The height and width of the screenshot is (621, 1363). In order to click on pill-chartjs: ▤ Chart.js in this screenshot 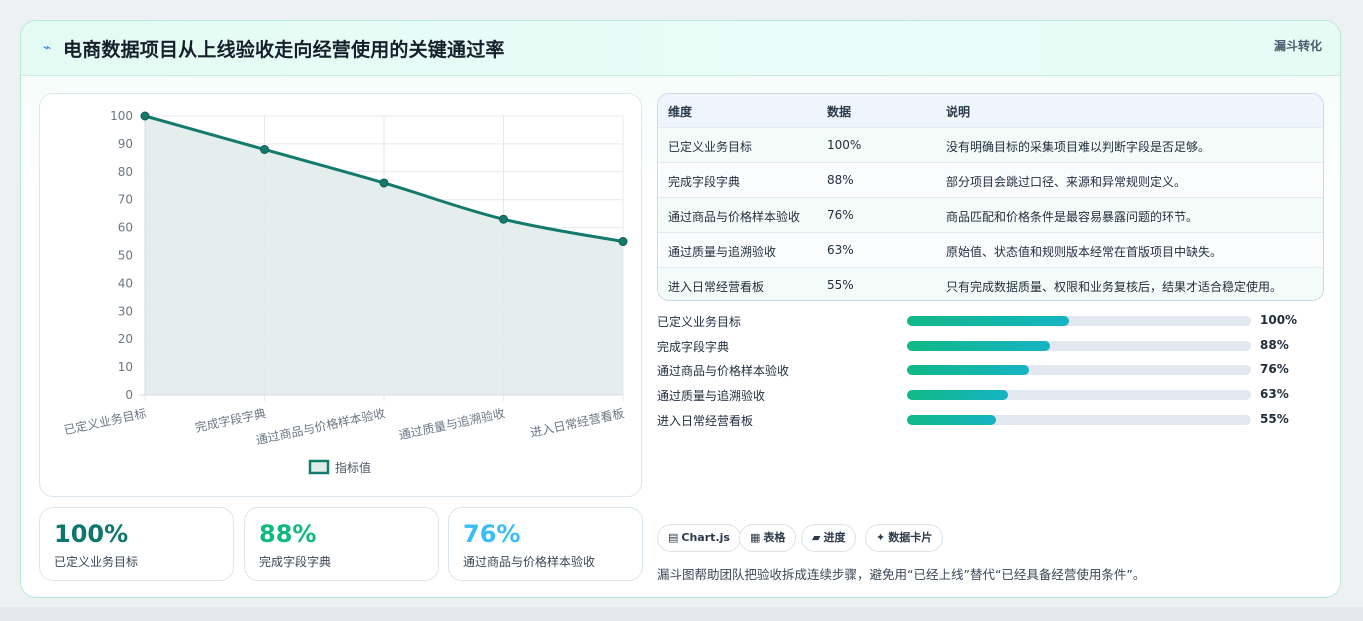, I will do `click(699, 538)`.